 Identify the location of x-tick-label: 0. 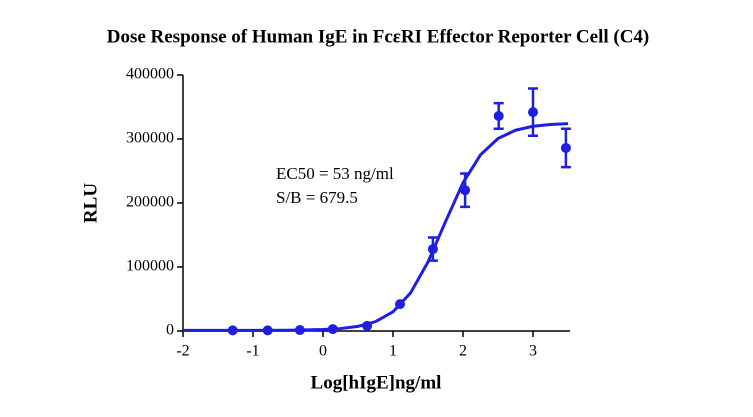
(323, 351).